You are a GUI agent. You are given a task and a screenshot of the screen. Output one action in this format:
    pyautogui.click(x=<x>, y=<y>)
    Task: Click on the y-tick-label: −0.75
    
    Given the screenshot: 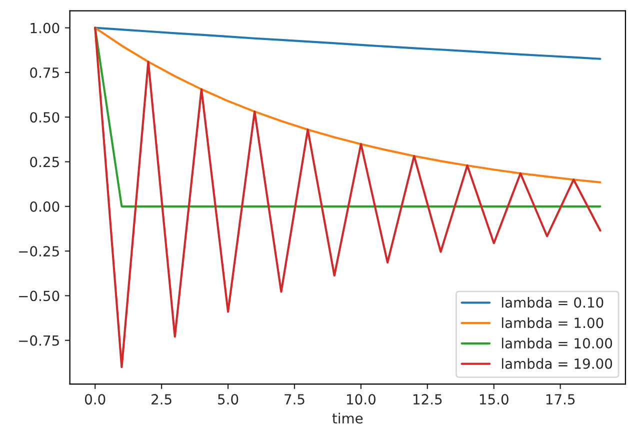 What is the action you would take?
    pyautogui.click(x=39, y=340)
    